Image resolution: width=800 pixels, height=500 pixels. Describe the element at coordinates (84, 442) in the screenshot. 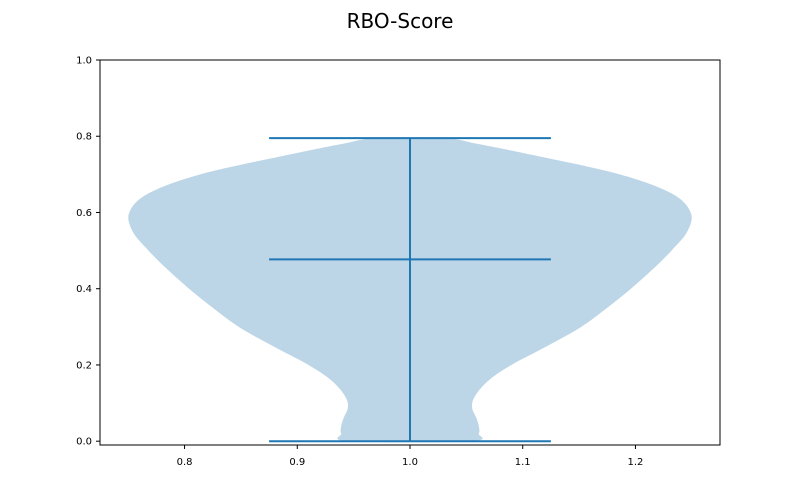

I see `y-tick-label: 0.0` at that location.